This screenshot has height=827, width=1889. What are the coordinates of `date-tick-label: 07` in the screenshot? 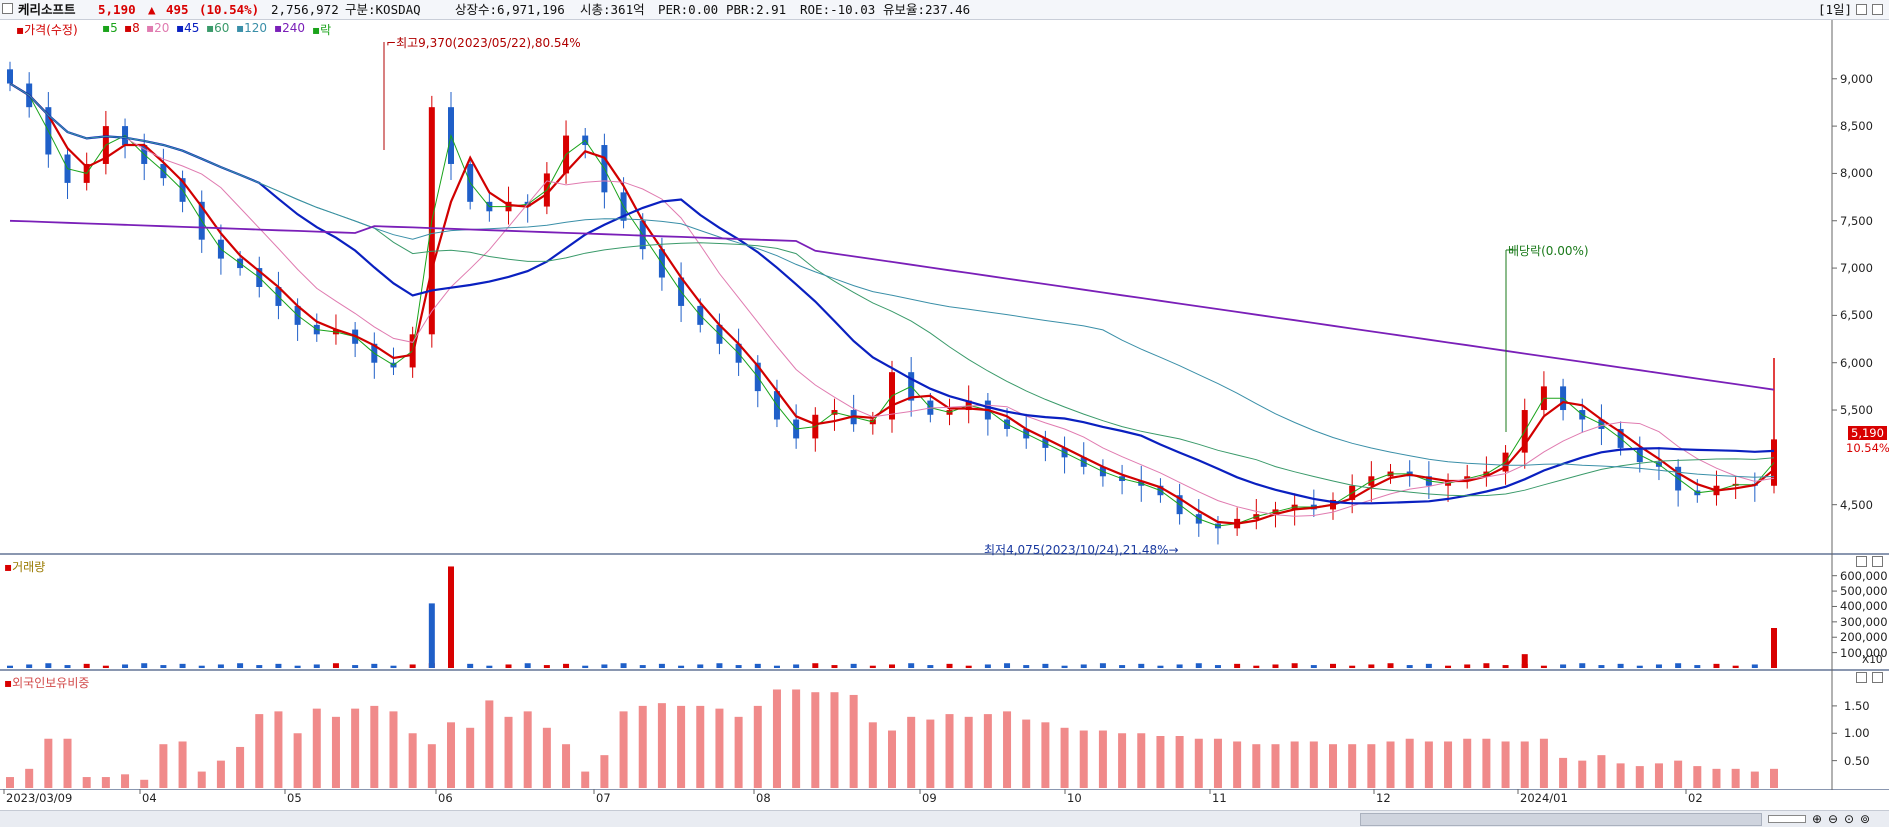 It's located at (603, 798).